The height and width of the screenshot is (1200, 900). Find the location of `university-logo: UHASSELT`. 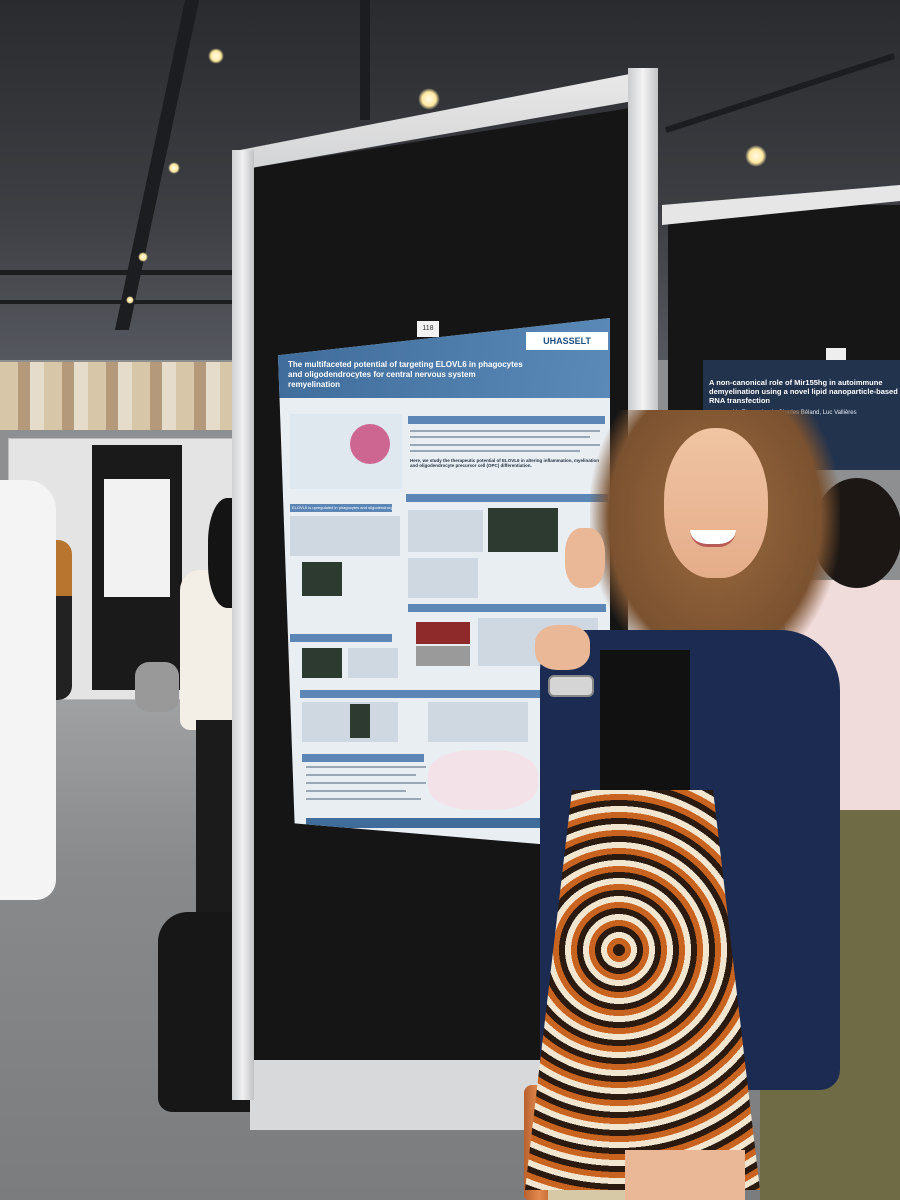

university-logo: UHASSELT is located at coordinates (567, 341).